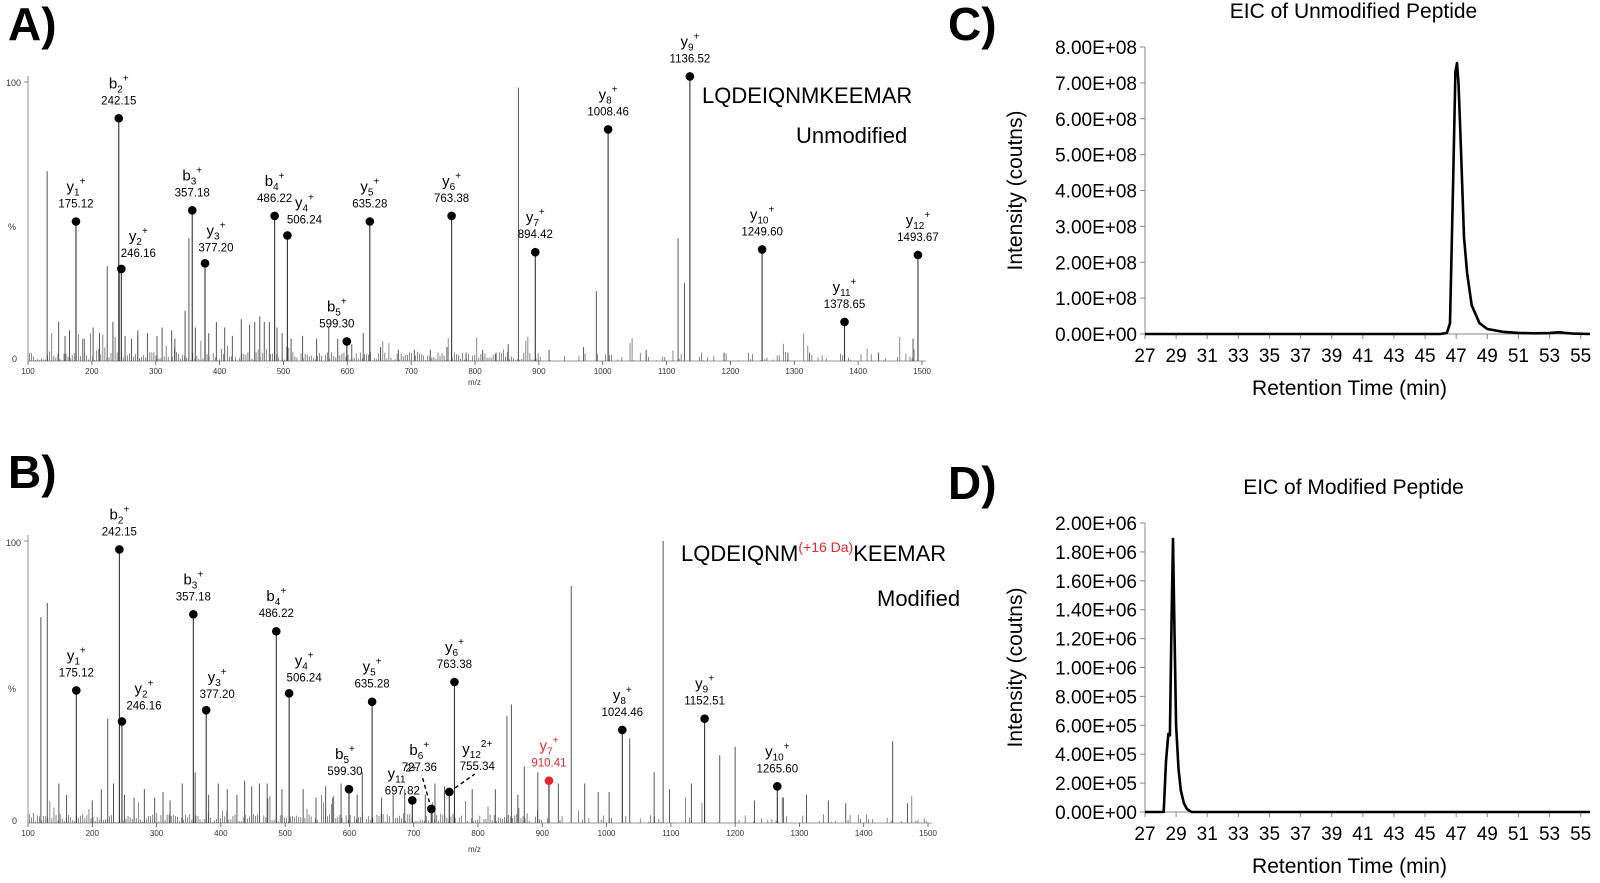 This screenshot has width=1600, height=883. I want to click on ion-label-y10: y10+, so click(777, 752).